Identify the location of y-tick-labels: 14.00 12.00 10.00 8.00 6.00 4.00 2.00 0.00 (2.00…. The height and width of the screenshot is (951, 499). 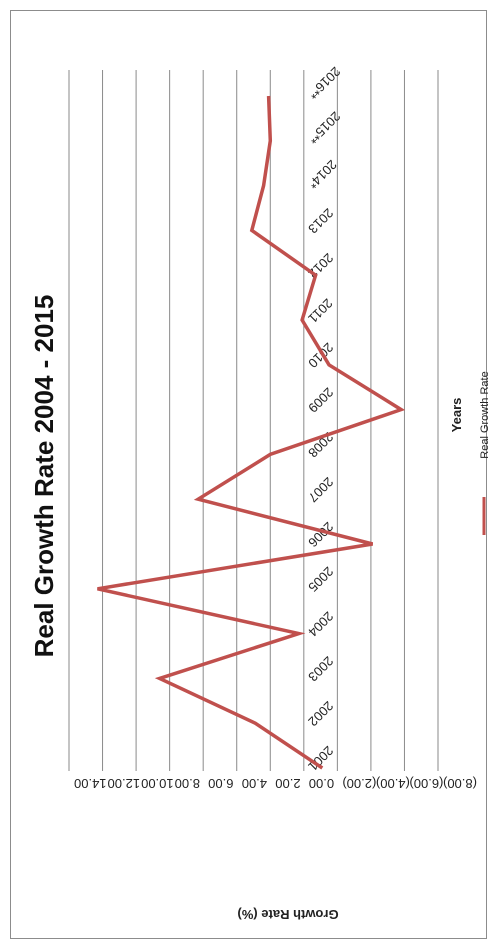
(275, 783).